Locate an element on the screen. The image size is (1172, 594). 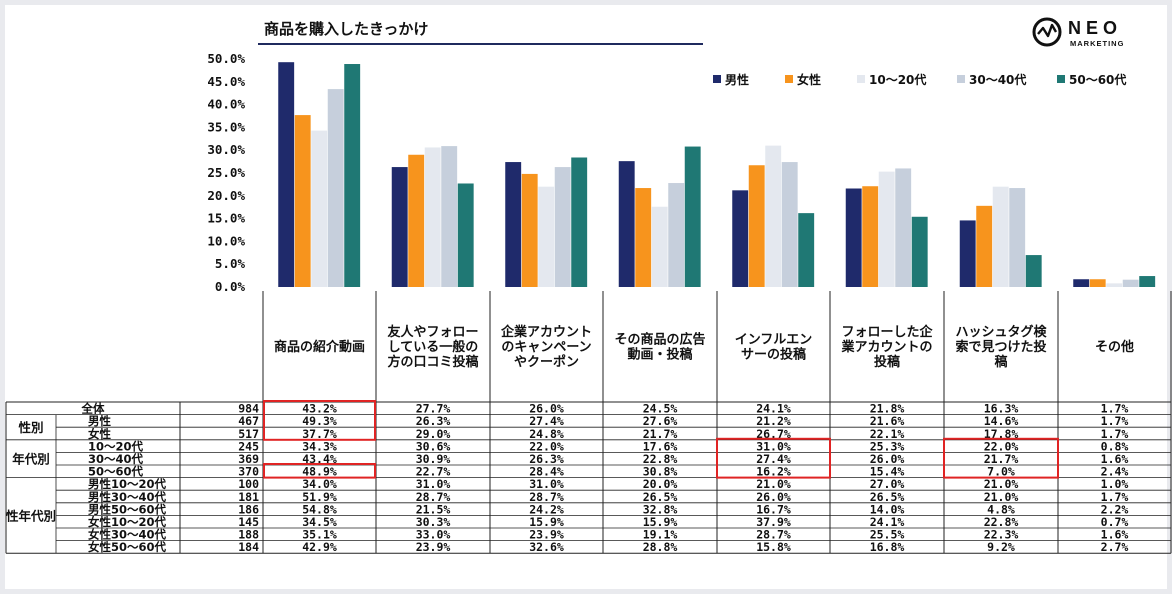
row-n: 245 is located at coordinates (248, 446).